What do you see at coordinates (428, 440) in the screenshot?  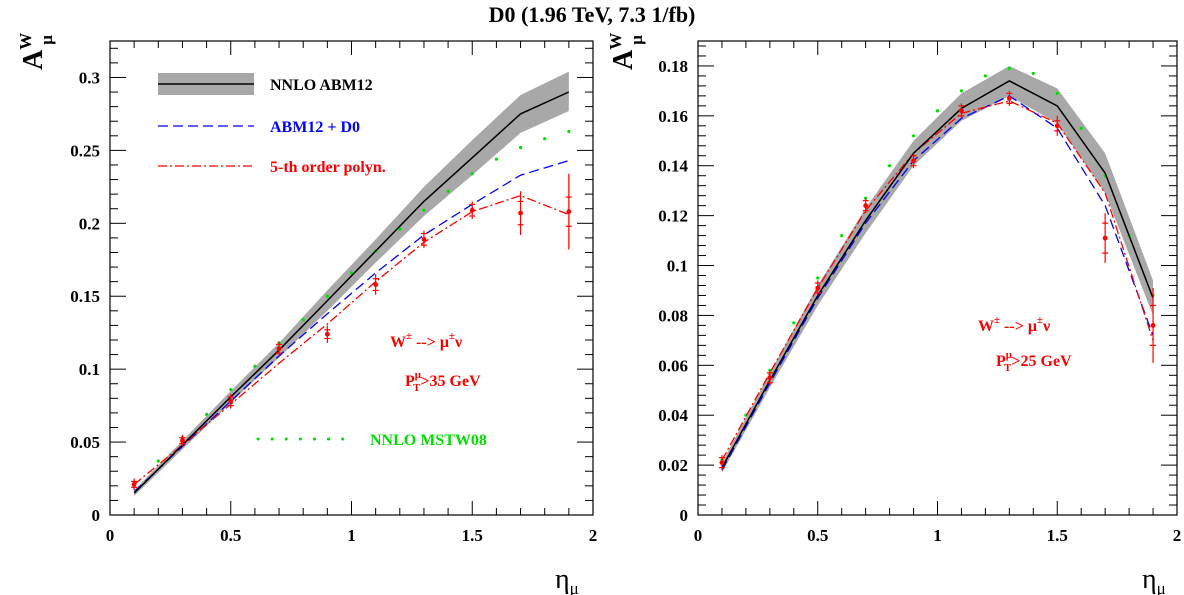 I see `legend-label-mstw08: NNLO MSTW08` at bounding box center [428, 440].